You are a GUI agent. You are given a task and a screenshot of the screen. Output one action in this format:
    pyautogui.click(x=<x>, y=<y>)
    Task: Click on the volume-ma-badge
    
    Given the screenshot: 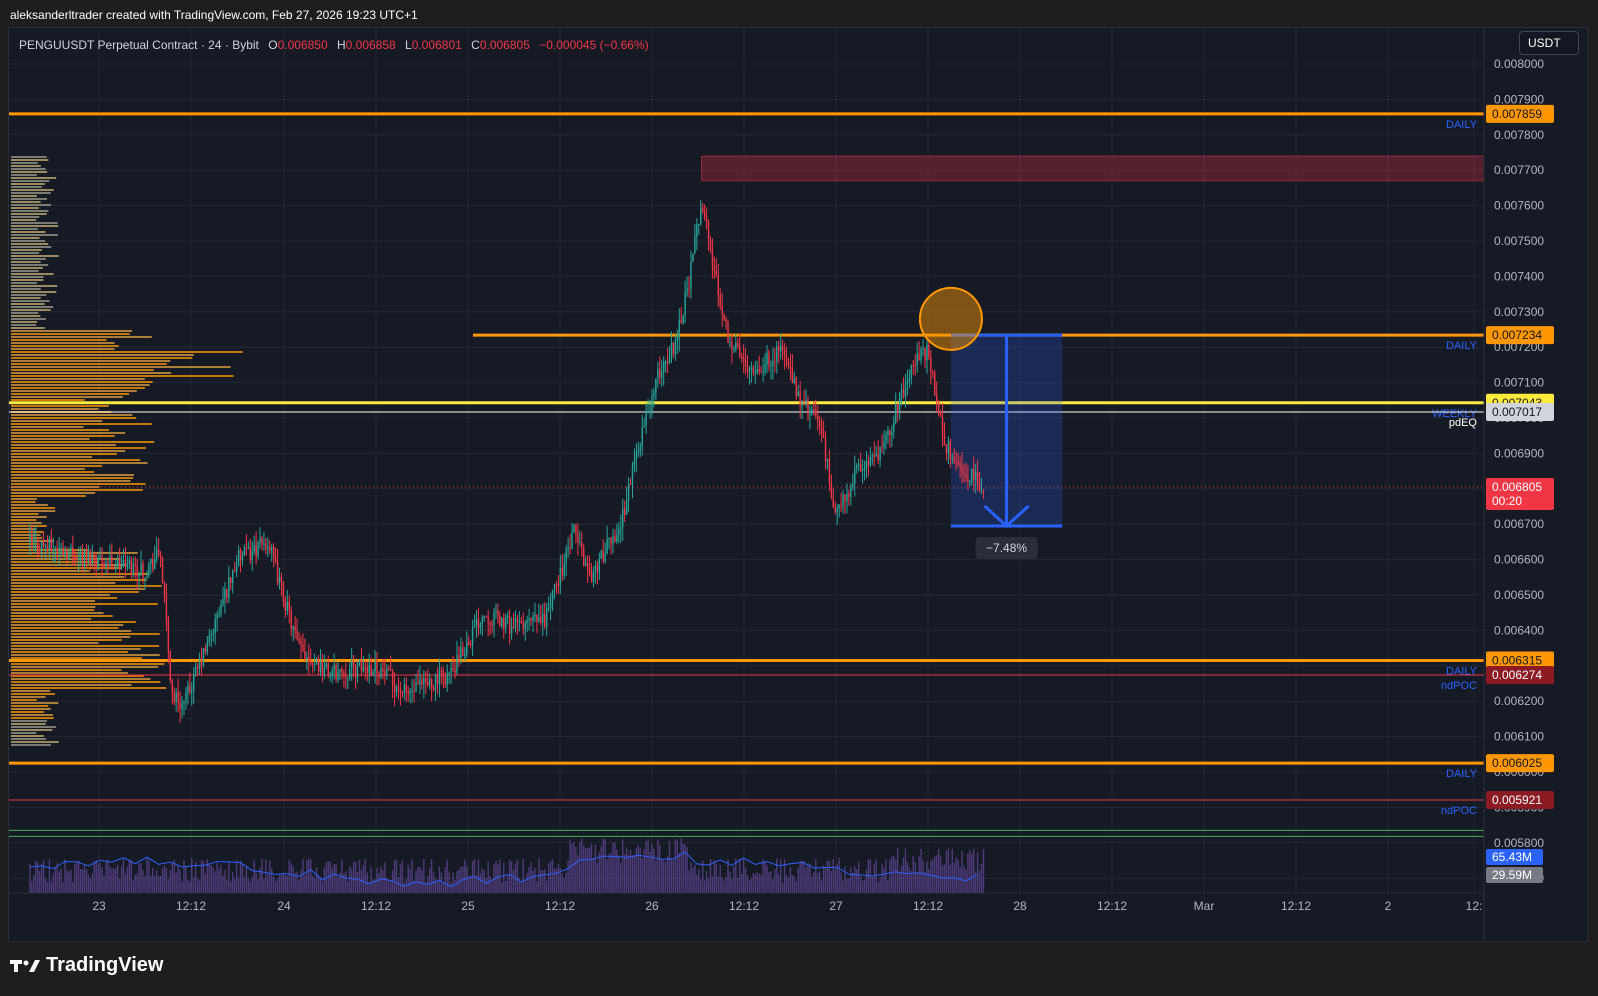 What is the action you would take?
    pyautogui.click(x=1514, y=875)
    